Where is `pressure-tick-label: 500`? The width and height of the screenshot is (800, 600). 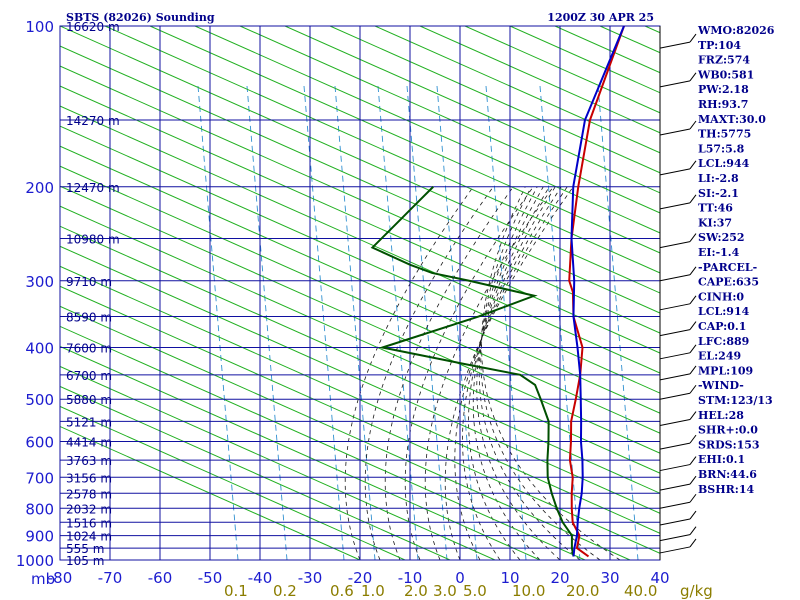 pressure-tick-label: 500 is located at coordinates (39, 400).